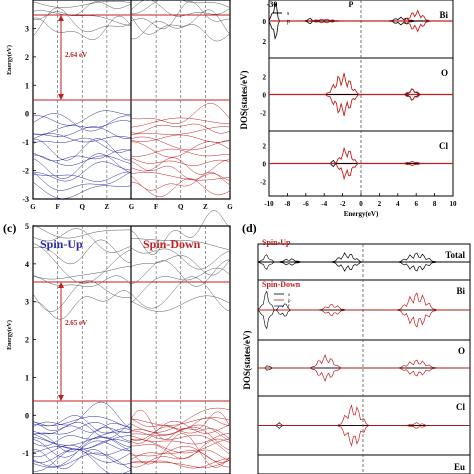  Describe the element at coordinates (156, 207) in the screenshot. I see `kpoint-label: F` at that location.